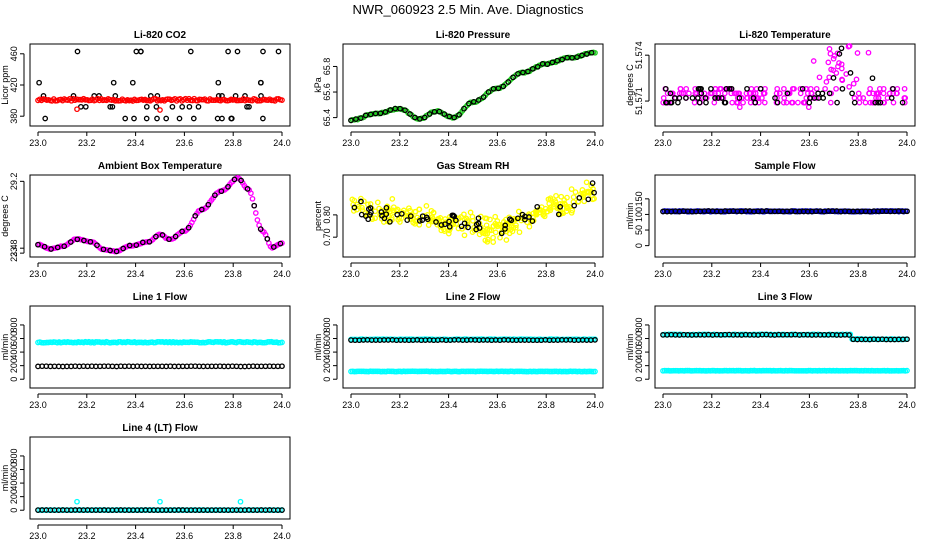 The height and width of the screenshot is (540, 936). I want to click on y-tick-label: 65.8, so click(327, 67).